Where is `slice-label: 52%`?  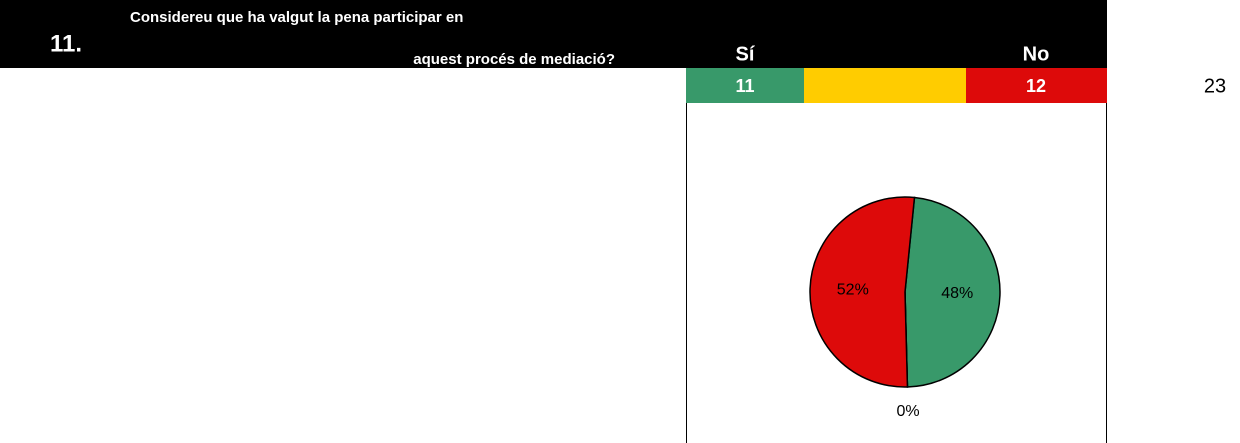
slice-label: 52% is located at coordinates (853, 289).